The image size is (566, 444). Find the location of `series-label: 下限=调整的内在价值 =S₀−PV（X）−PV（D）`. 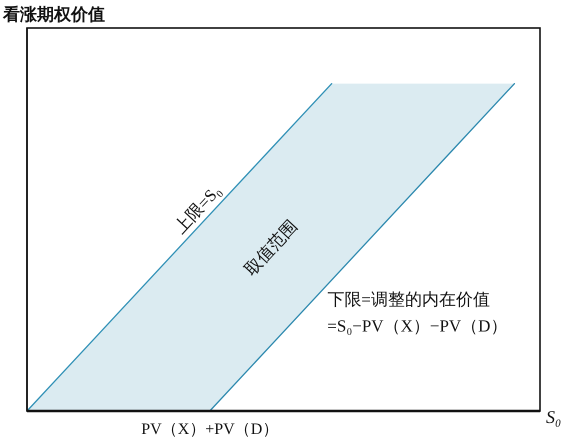

series-label: 下限=调整的内在价值 =S₀−PV（X）−PV（D） is located at coordinates (417, 313).